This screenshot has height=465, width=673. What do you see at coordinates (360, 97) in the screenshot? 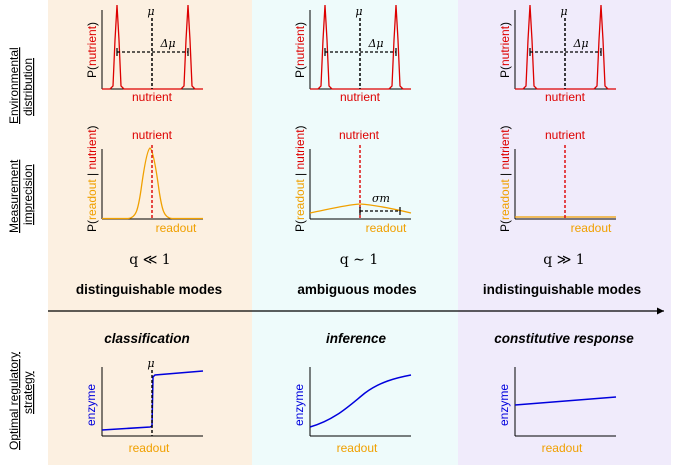
I see `env-plot-2-x-label: nutrient` at bounding box center [360, 97].